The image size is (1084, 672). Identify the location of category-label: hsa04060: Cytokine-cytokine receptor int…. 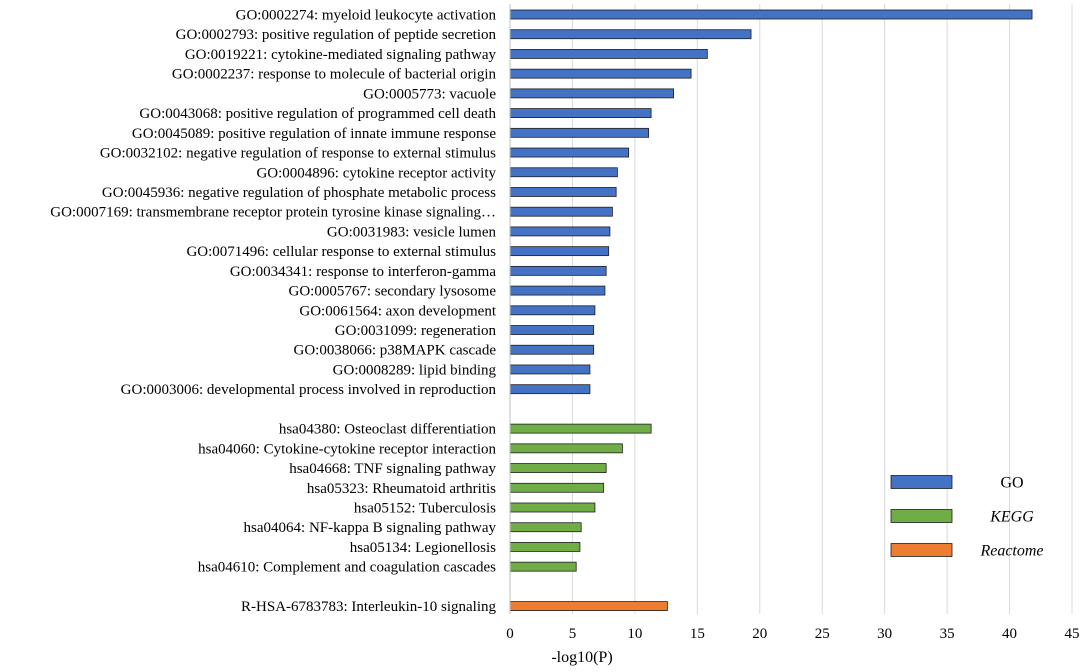
(347, 449).